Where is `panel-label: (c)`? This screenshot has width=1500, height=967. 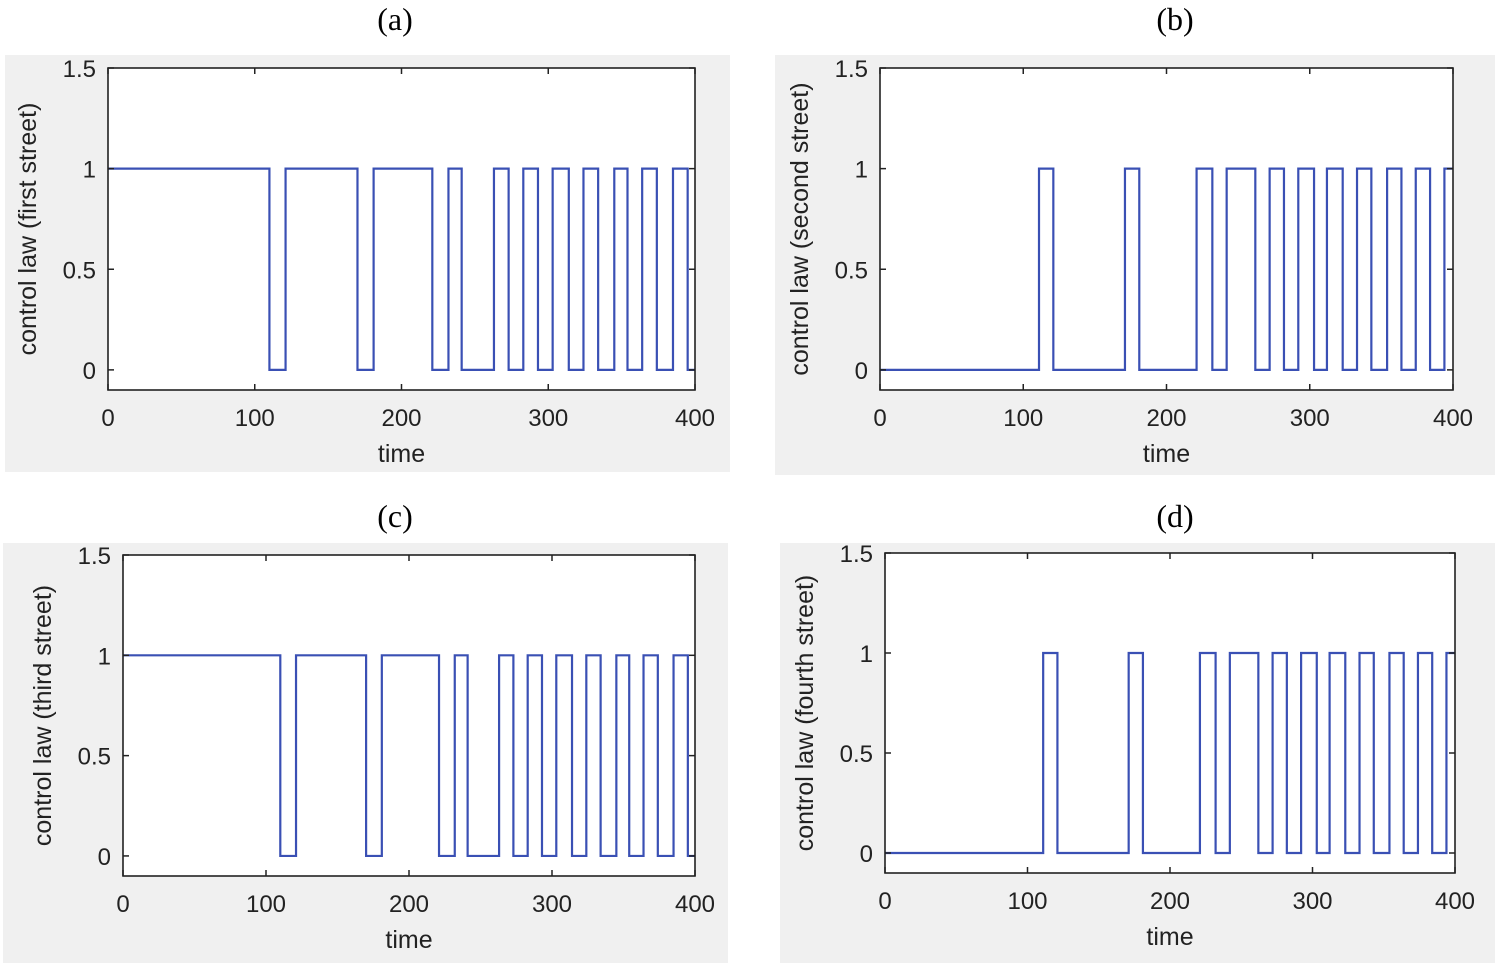
panel-label: (c) is located at coordinates (395, 516).